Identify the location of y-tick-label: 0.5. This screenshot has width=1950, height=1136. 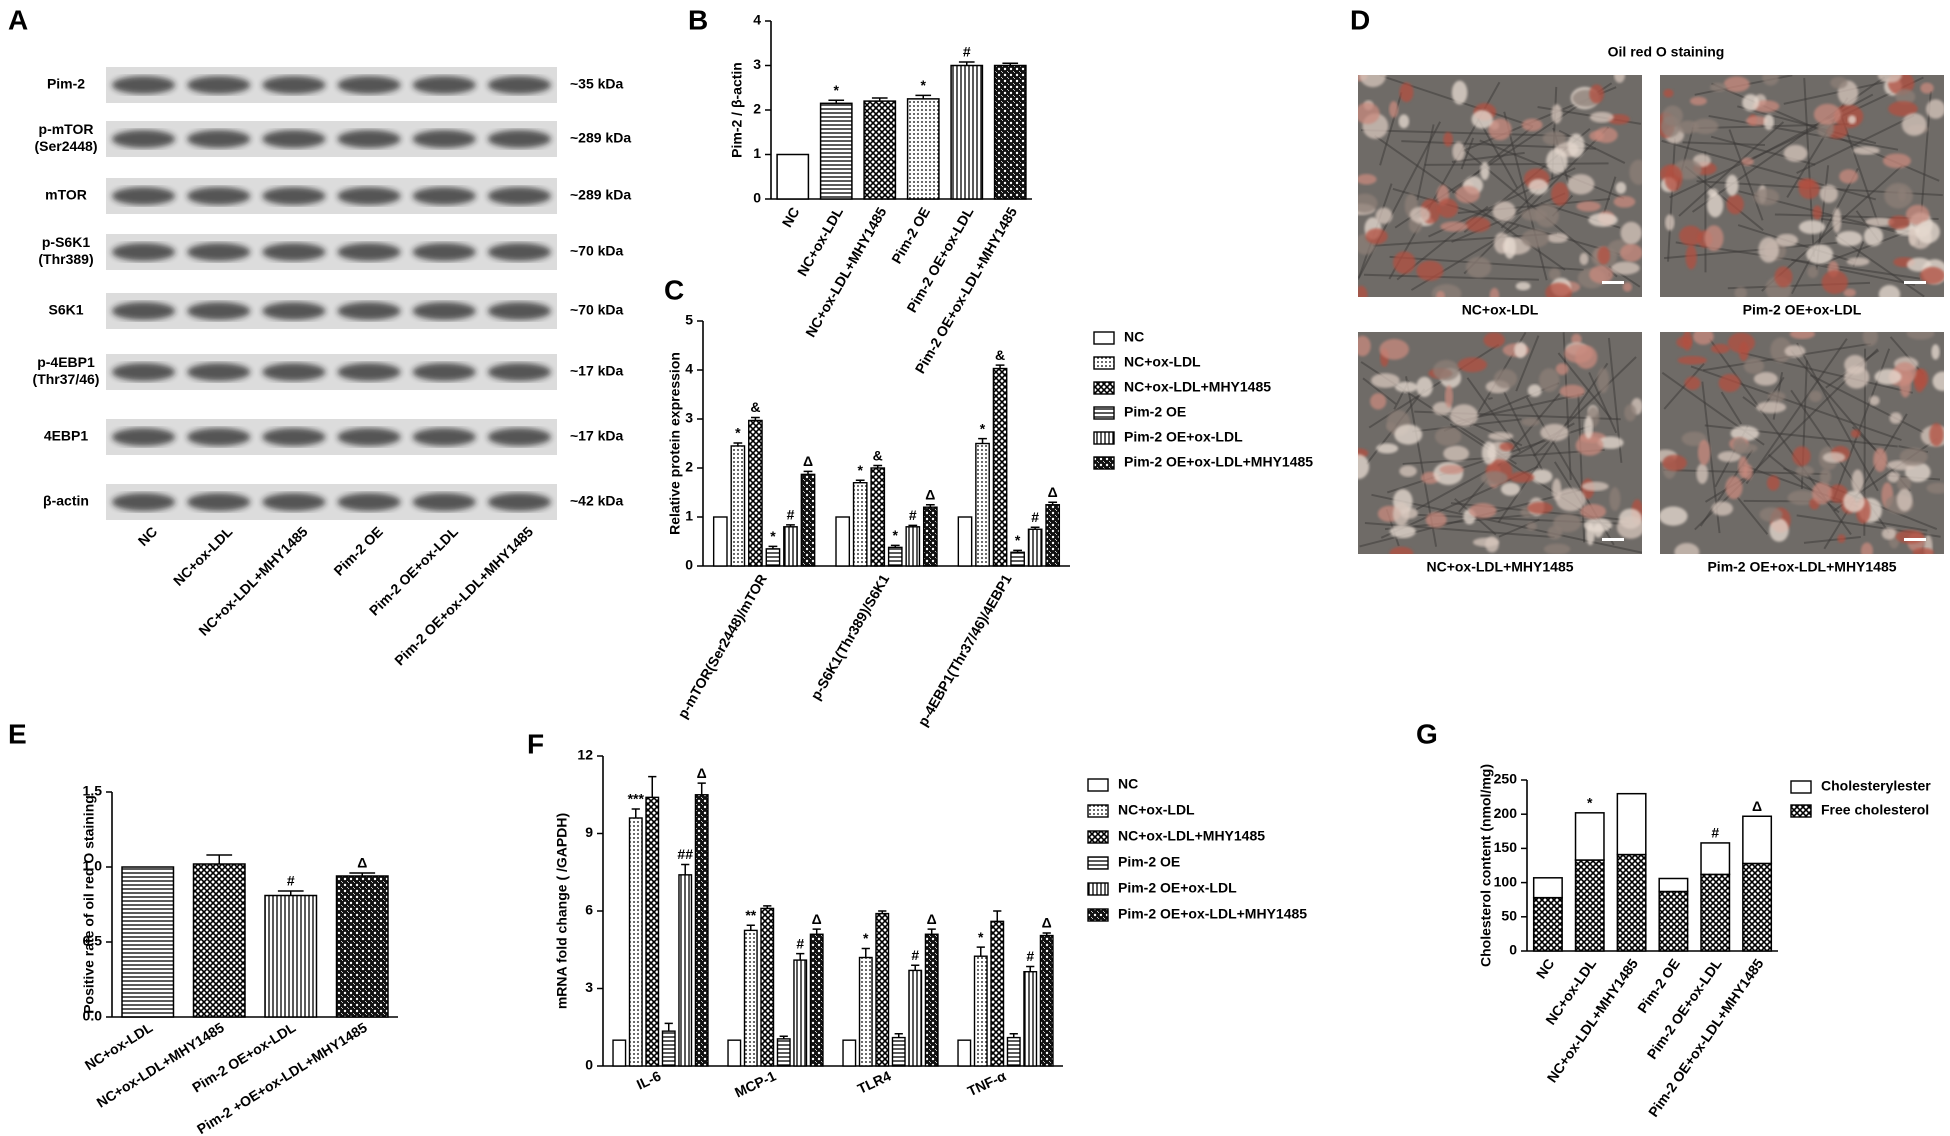
(93, 941).